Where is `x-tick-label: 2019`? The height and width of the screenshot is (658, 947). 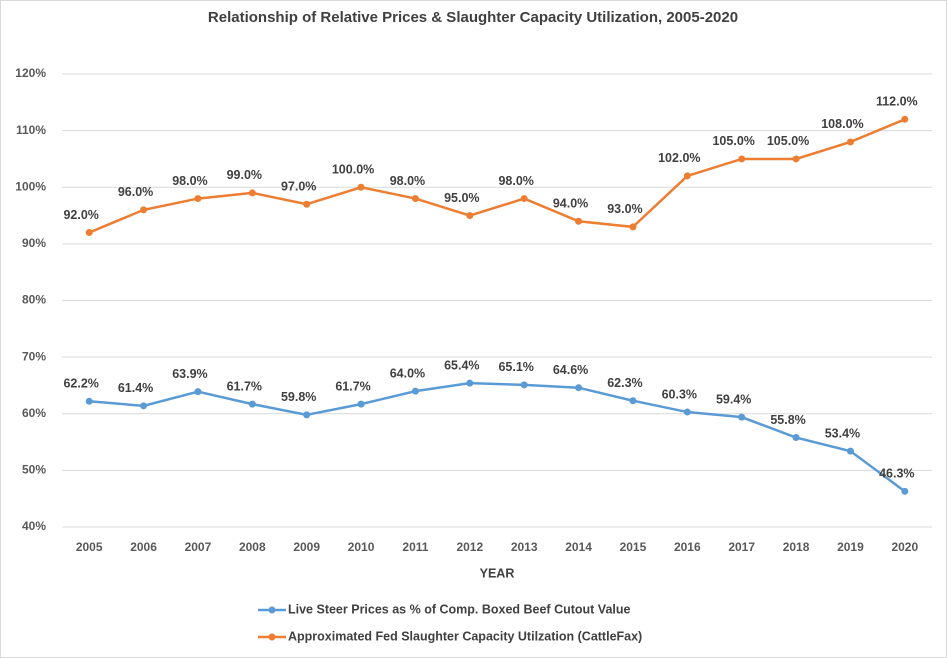
x-tick-label: 2019 is located at coordinates (850, 547).